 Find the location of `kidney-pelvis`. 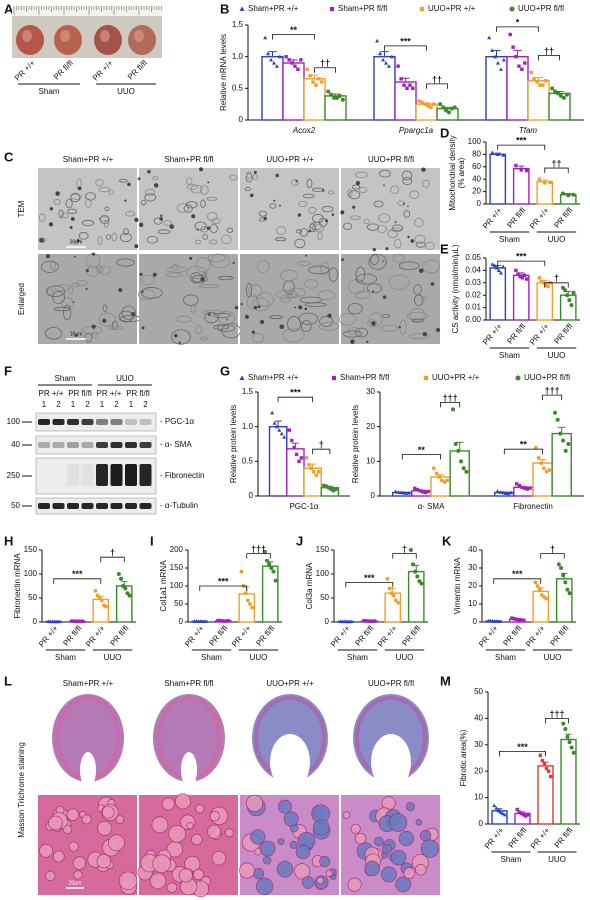

kidney-pelvis is located at coordinates (189, 770).